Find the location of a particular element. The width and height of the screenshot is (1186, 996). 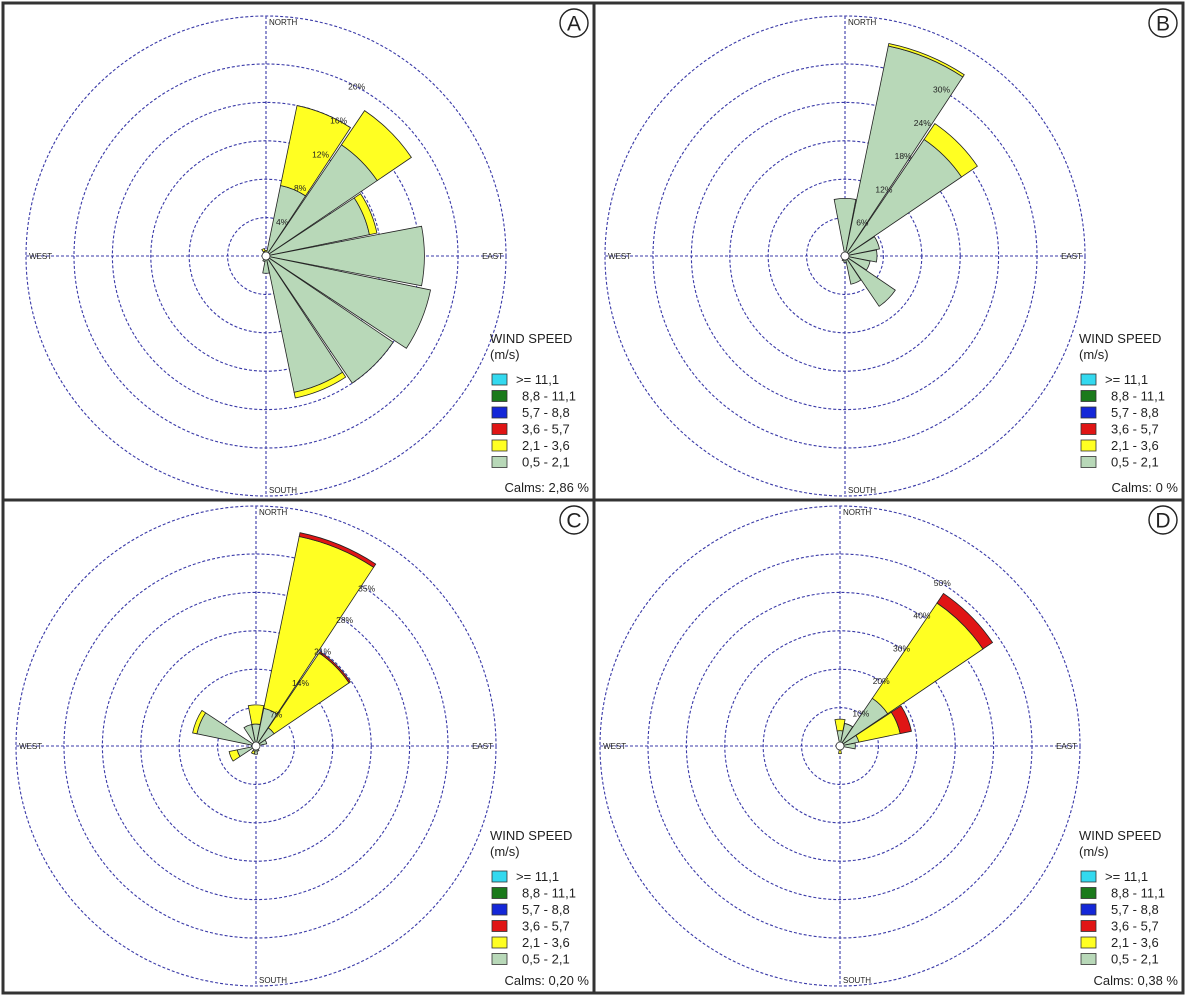

ring-label: 14% is located at coordinates (300, 683).